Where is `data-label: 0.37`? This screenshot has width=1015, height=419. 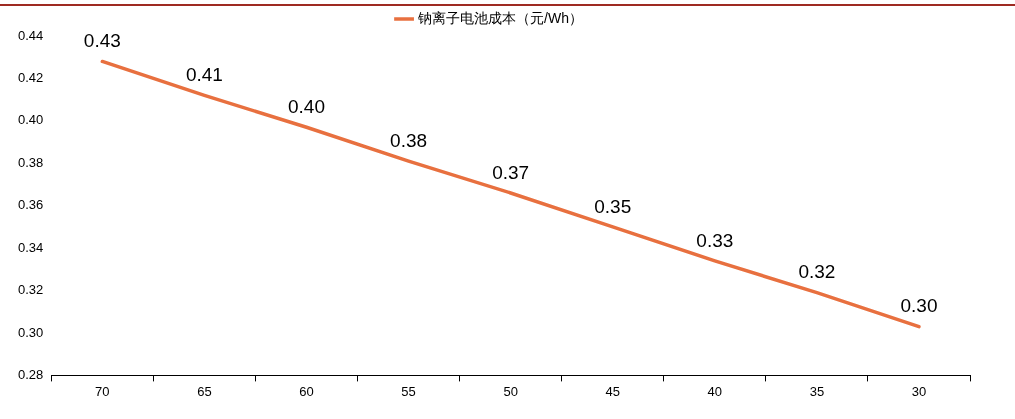 data-label: 0.37 is located at coordinates (511, 172).